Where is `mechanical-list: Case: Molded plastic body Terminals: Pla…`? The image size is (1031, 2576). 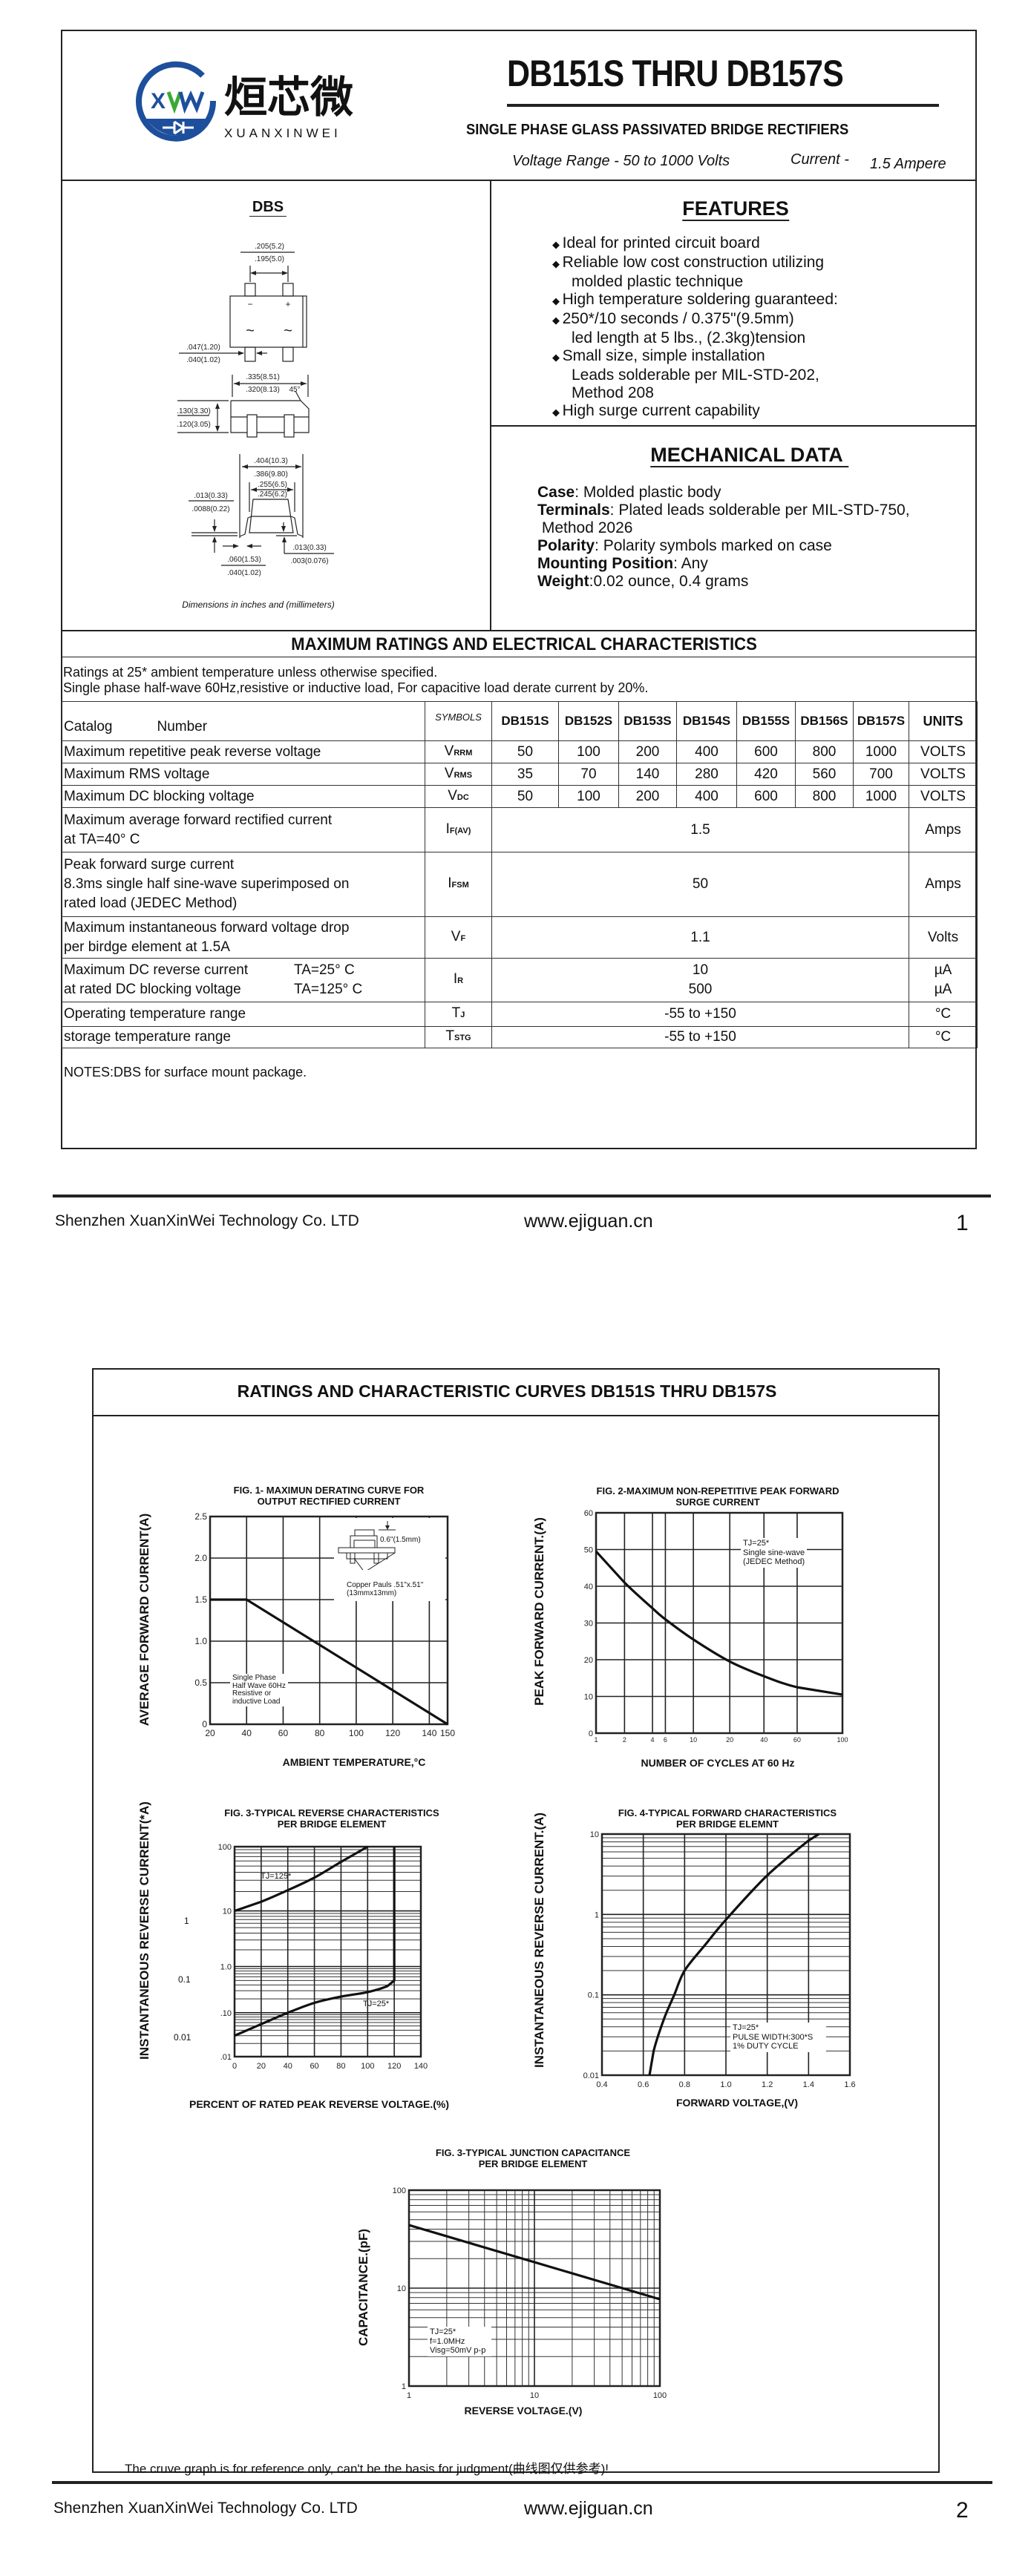
mechanical-list: Case: Molded plastic body Terminals: Pla… is located at coordinates (723, 537).